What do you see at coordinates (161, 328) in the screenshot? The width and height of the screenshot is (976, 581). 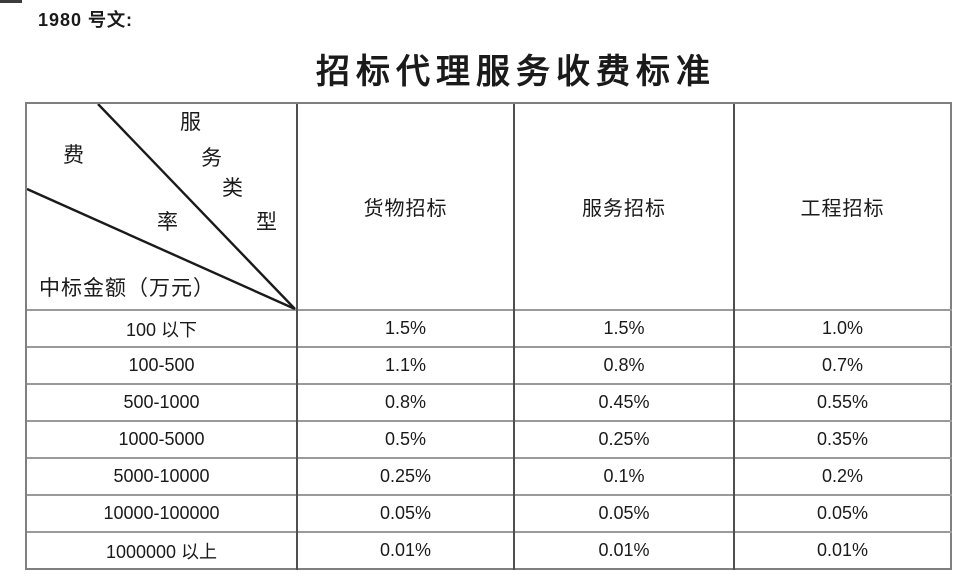 I see `row-label: 100 以下` at bounding box center [161, 328].